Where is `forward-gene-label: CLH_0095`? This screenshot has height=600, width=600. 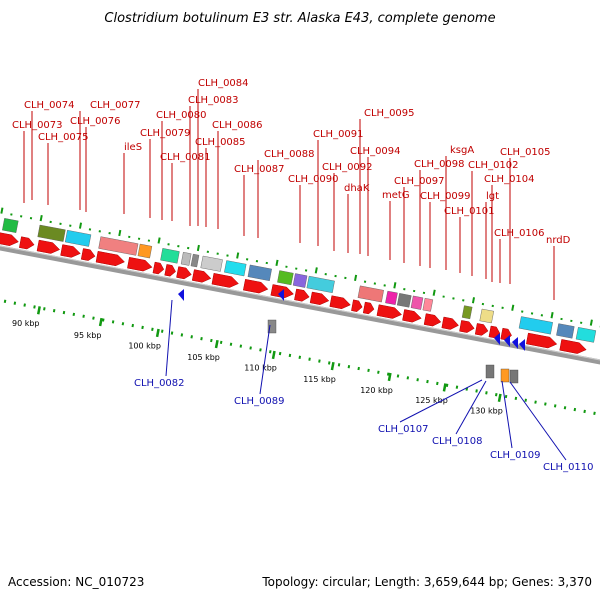 forward-gene-label: CLH_0095 is located at coordinates (389, 113).